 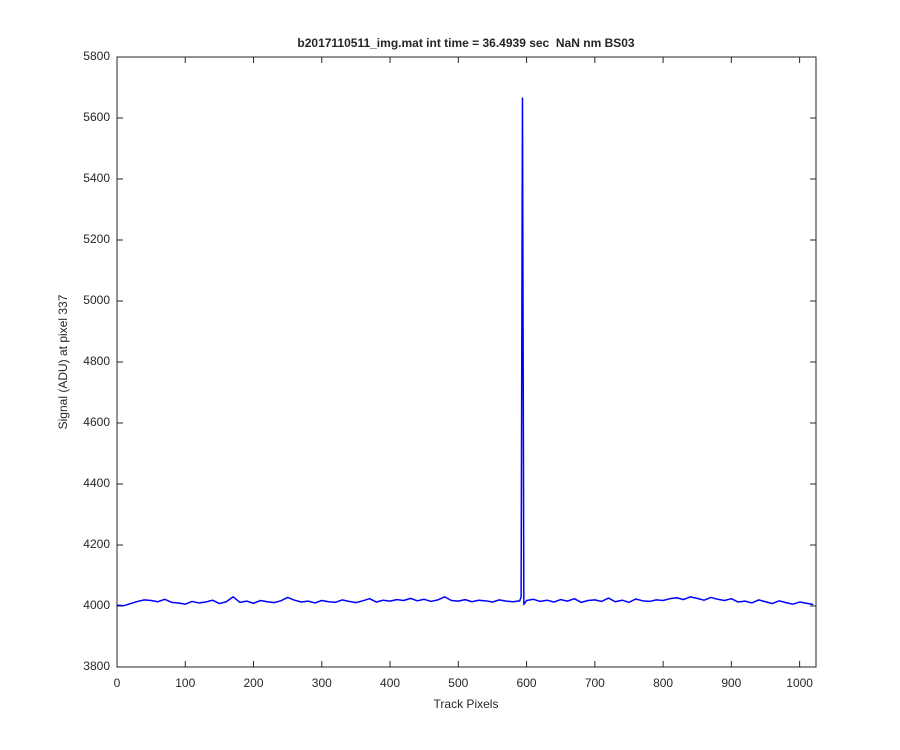 What do you see at coordinates (185, 683) in the screenshot?
I see `x-tick-label: 100` at bounding box center [185, 683].